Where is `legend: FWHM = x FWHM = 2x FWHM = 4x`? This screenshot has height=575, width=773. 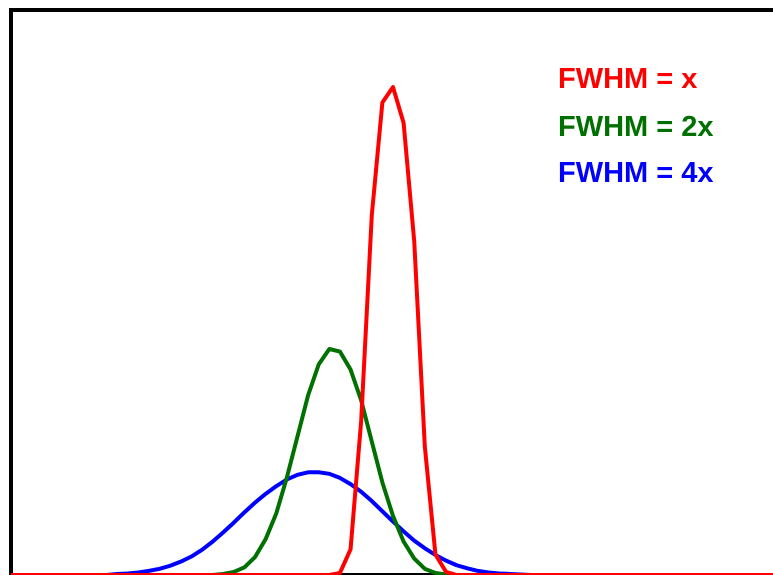
legend: FWHM = x FWHM = 2x FWHM = 4x is located at coordinates (636, 126).